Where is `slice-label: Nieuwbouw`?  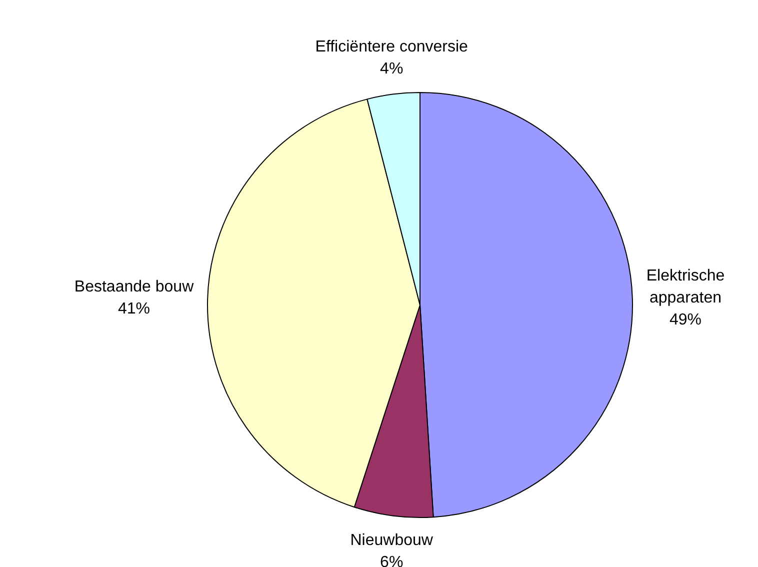
slice-label: Nieuwbouw is located at coordinates (392, 541).